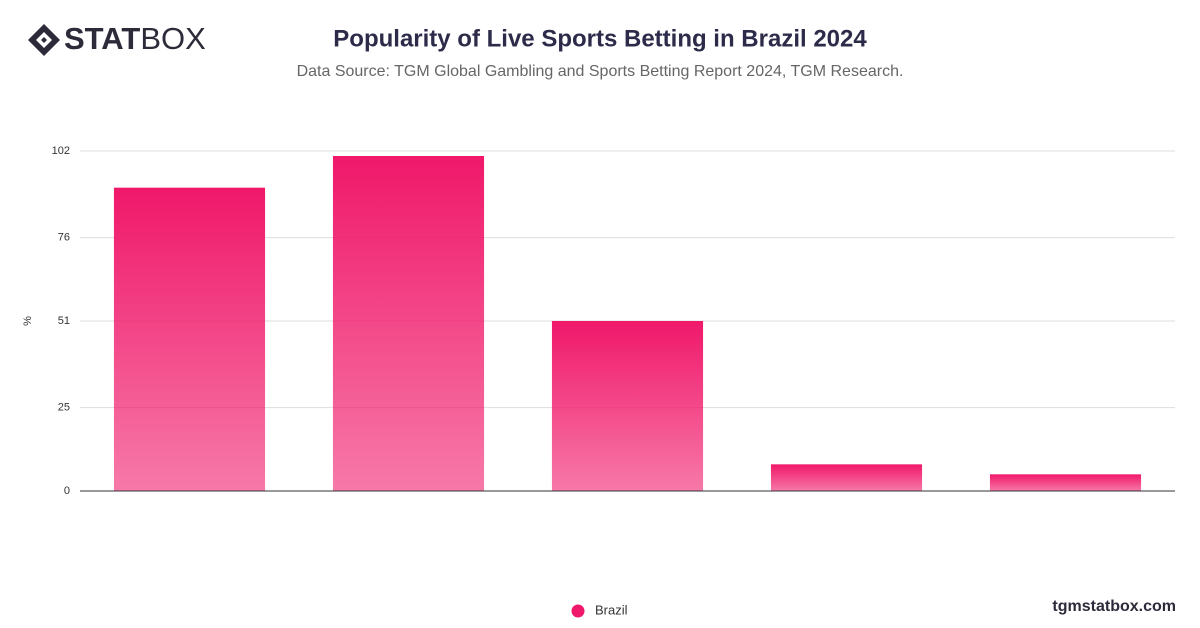  I want to click on logo-light: BOX, so click(173, 38).